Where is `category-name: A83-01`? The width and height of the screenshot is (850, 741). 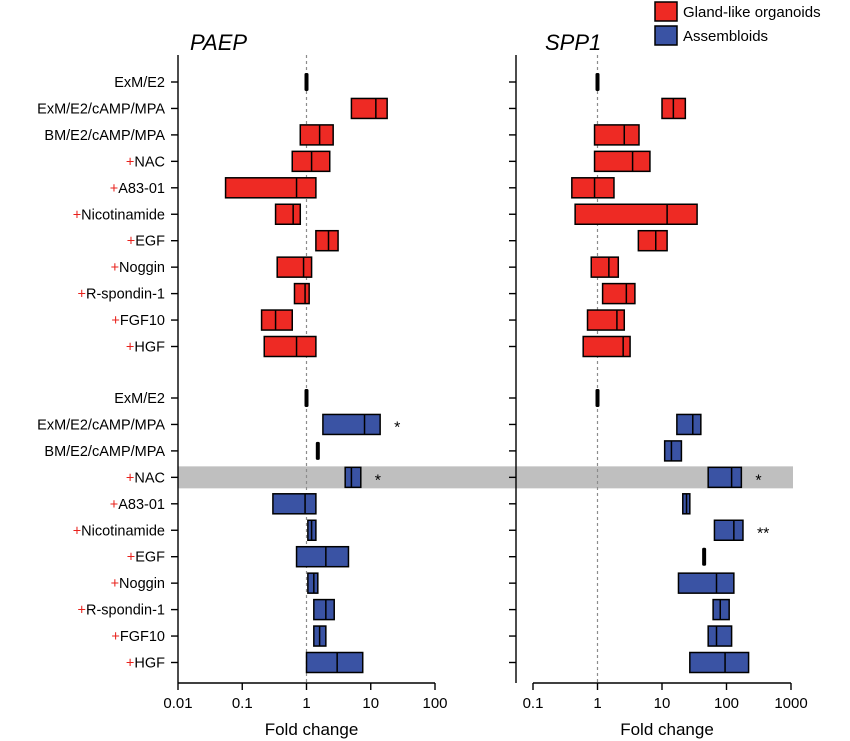 category-name: A83-01 is located at coordinates (141, 189).